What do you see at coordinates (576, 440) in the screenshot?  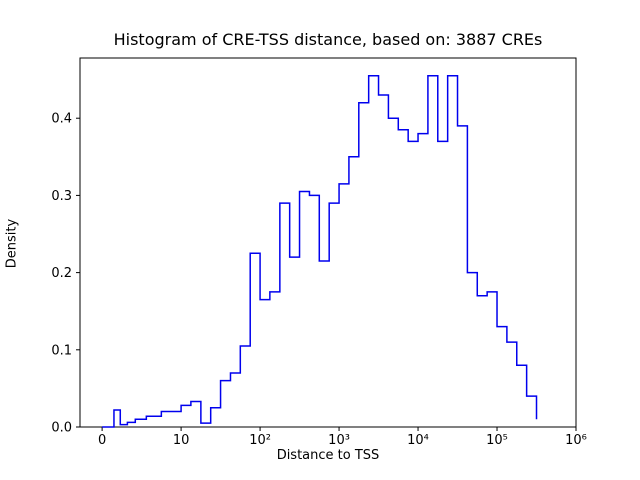 I see `x-tick-label: 10⁶` at bounding box center [576, 440].